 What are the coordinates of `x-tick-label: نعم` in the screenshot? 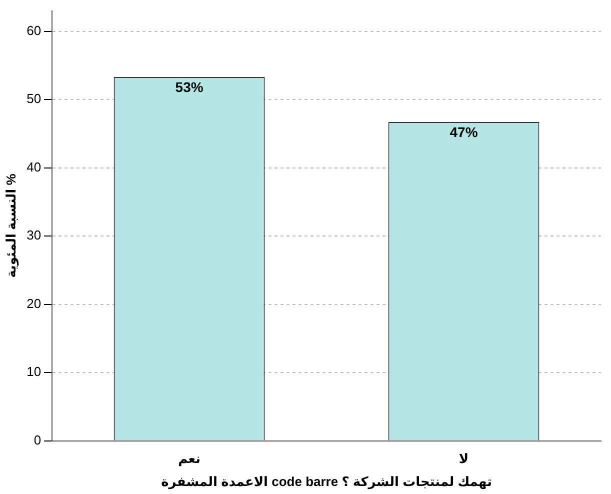 It's located at (189, 459).